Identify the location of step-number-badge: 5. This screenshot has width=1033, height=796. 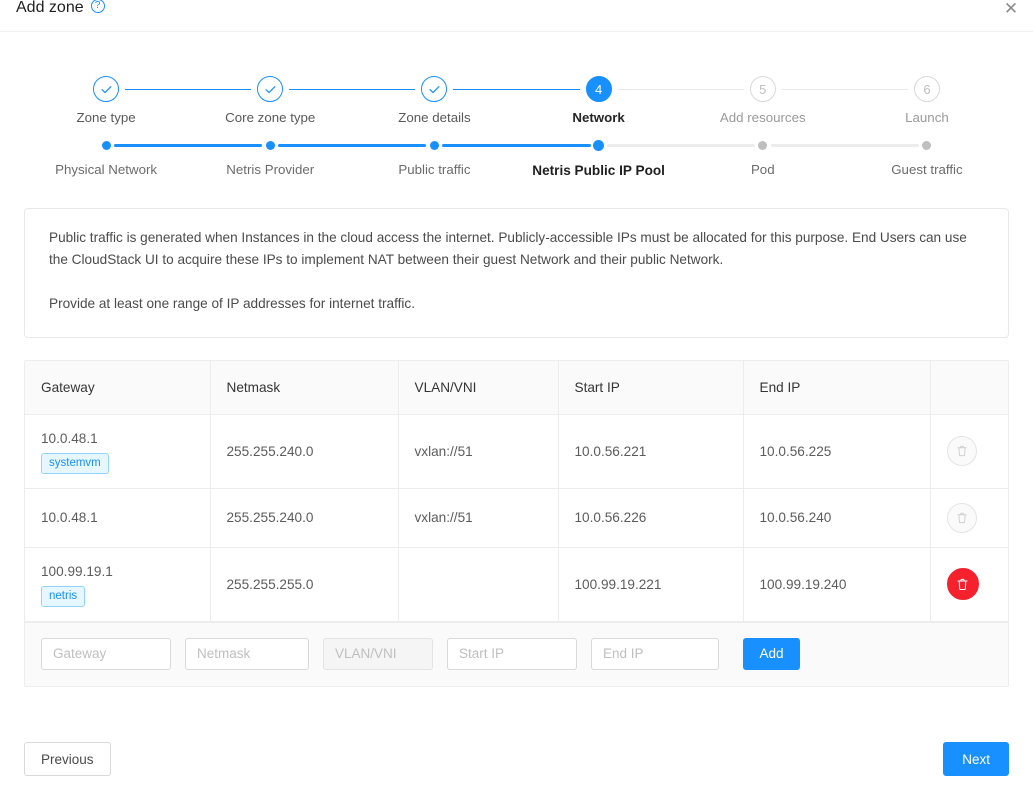
(762, 89).